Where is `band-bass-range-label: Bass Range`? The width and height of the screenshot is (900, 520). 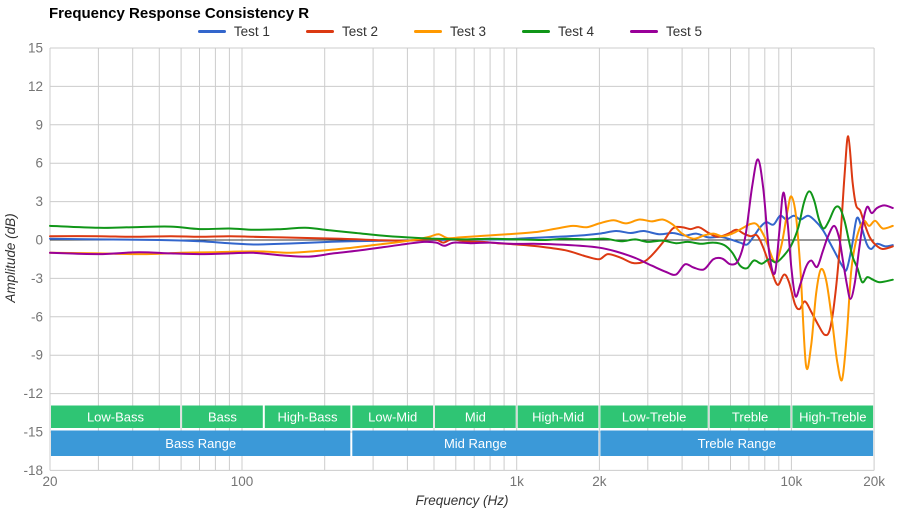
band-bass-range-label: Bass Range is located at coordinates (200, 443).